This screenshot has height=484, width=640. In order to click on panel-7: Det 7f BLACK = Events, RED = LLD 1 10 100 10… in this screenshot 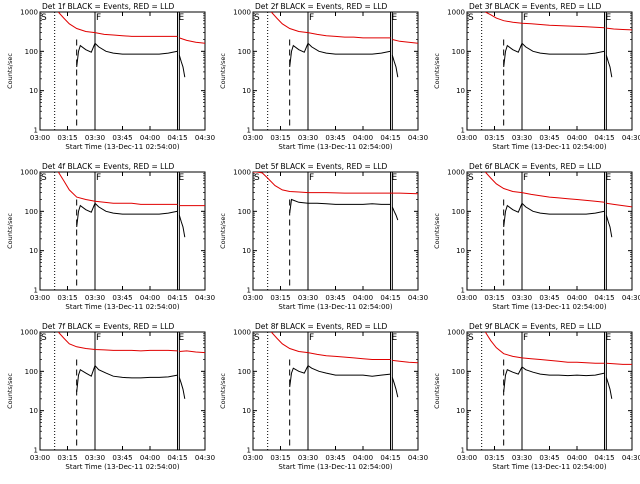, I will do `click(110, 396)`.